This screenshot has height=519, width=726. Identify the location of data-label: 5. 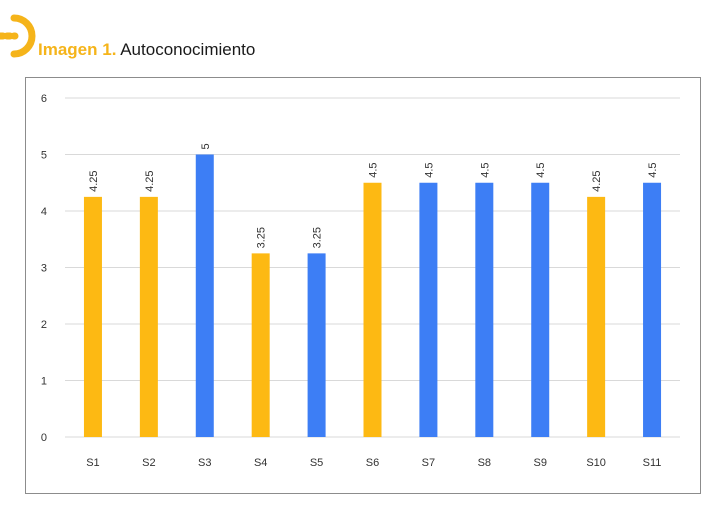
(206, 146).